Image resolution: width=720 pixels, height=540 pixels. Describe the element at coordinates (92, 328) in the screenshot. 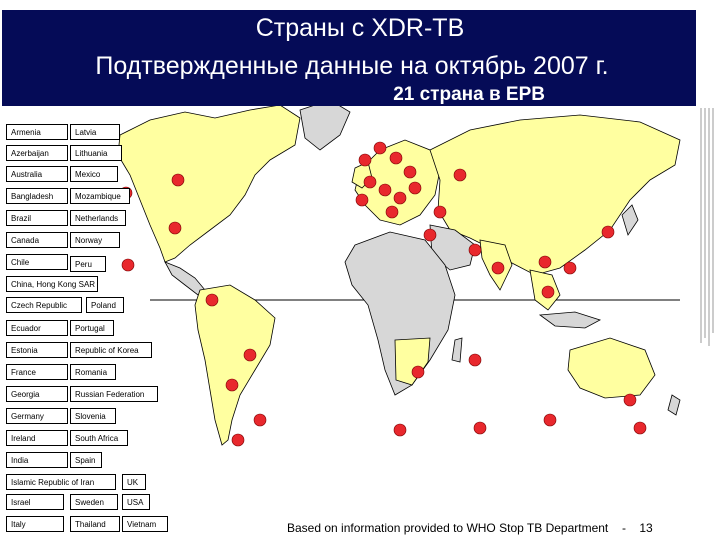

I see `country-label: Portugal` at that location.